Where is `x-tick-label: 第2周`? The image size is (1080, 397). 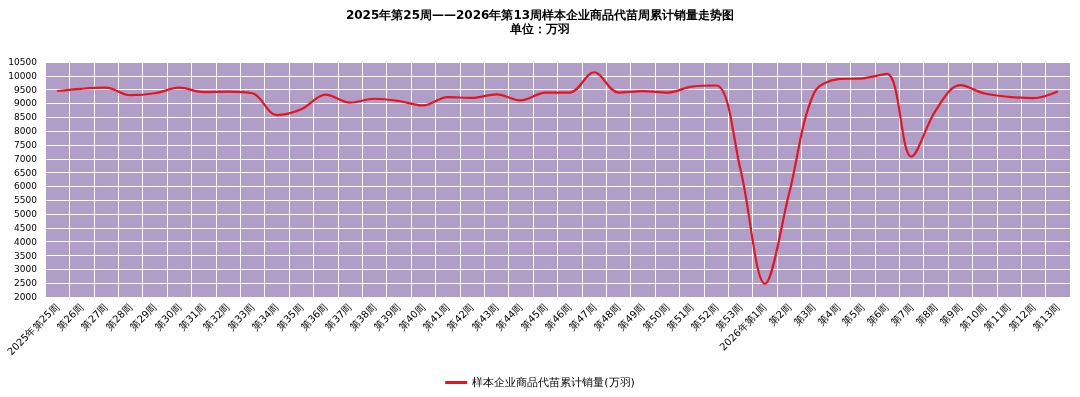
x-tick-label: 第2周 is located at coordinates (780, 314).